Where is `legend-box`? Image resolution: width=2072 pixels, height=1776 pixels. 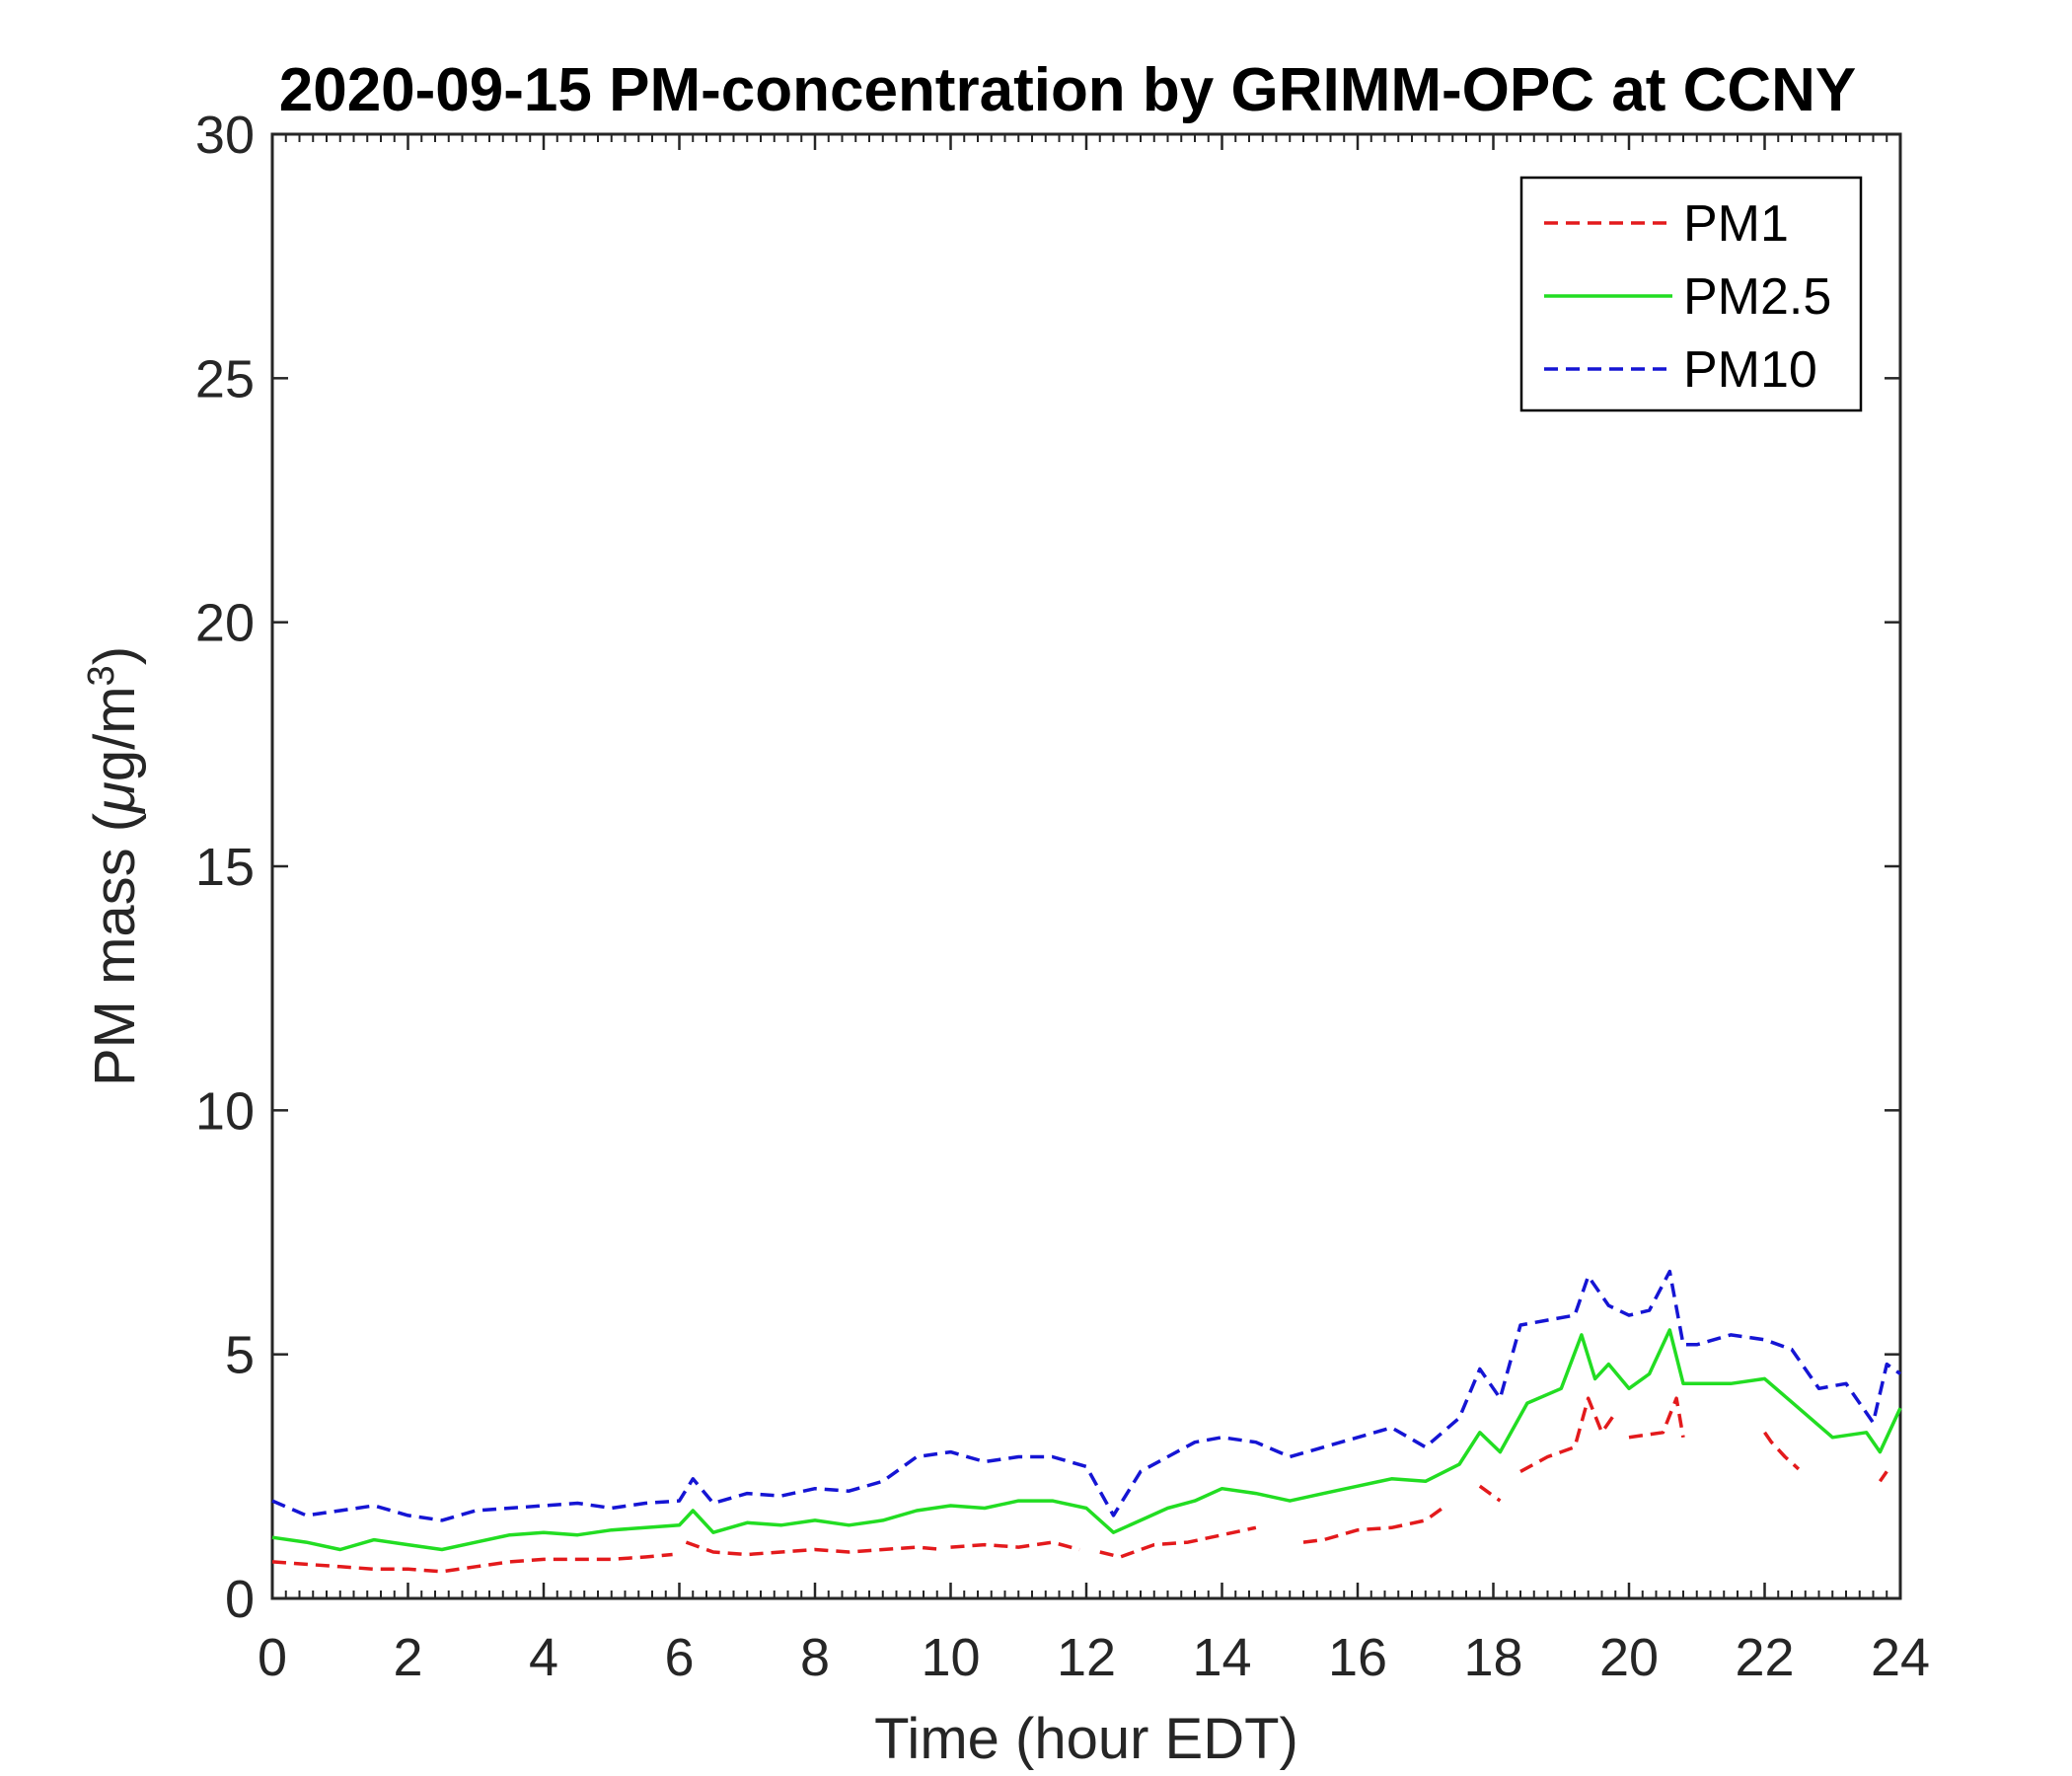
legend-box is located at coordinates (1691, 294).